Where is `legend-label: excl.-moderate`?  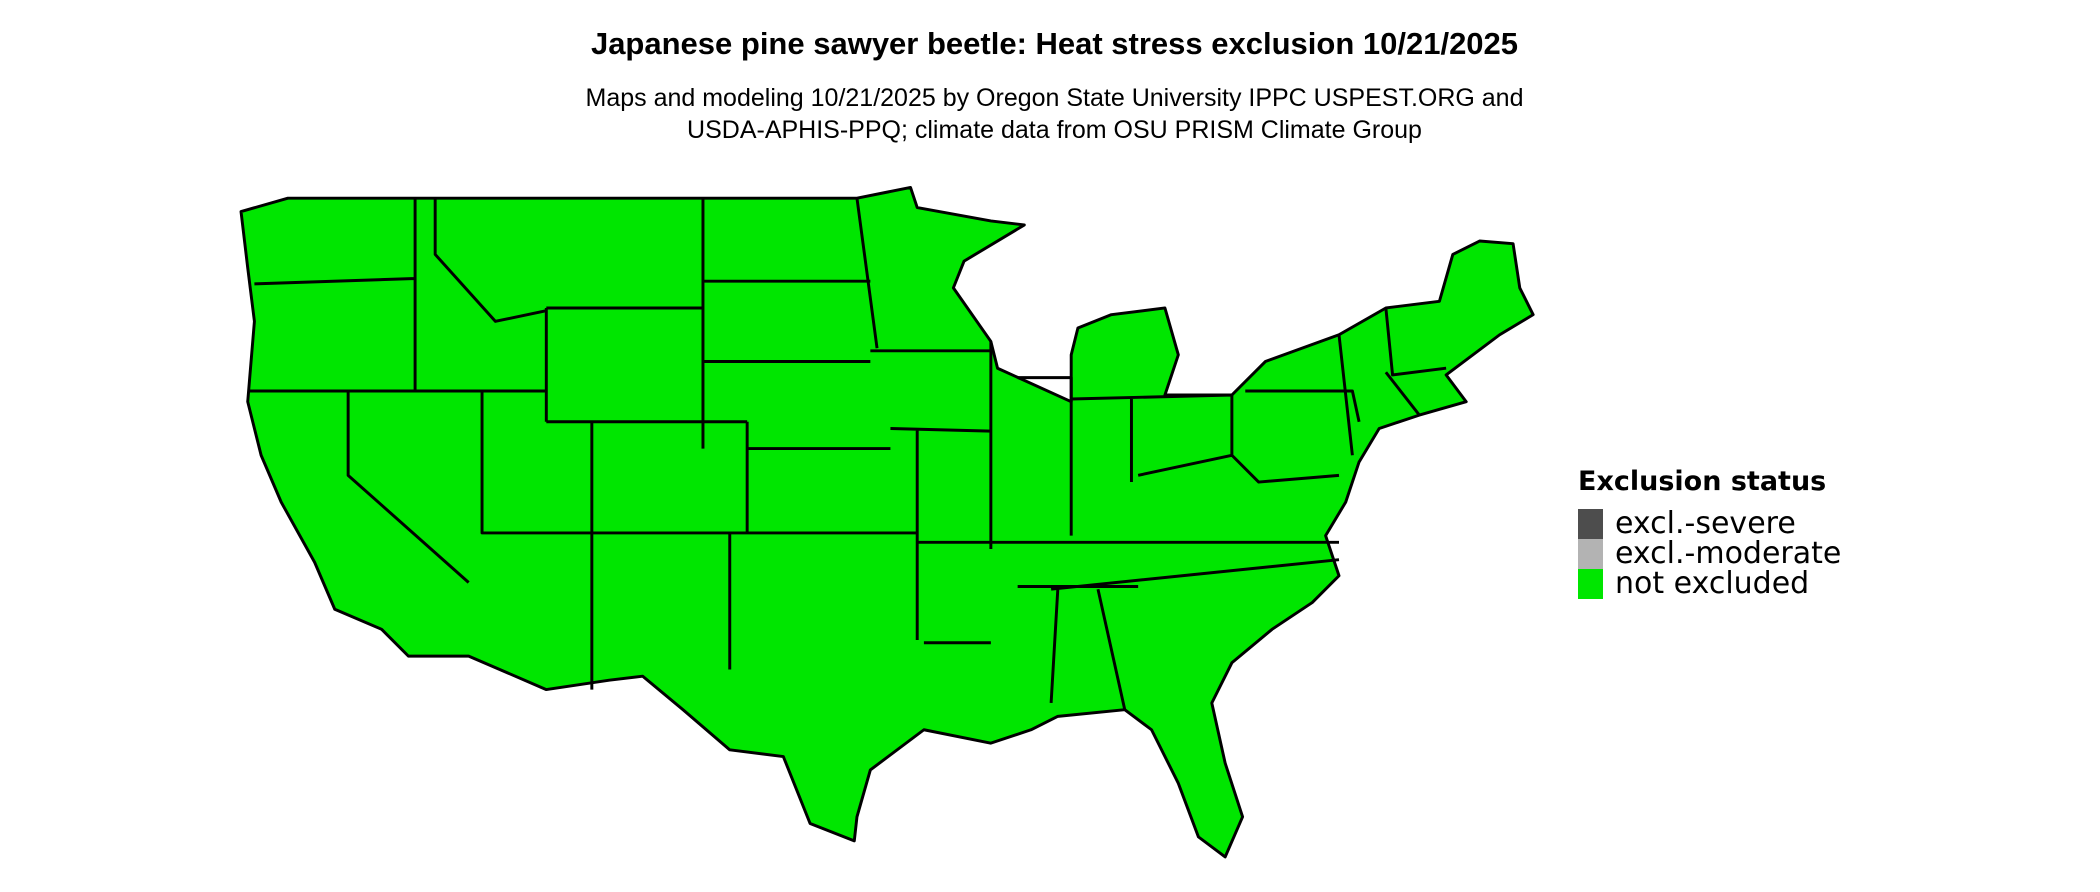
legend-label: excl.-moderate is located at coordinates (1728, 553).